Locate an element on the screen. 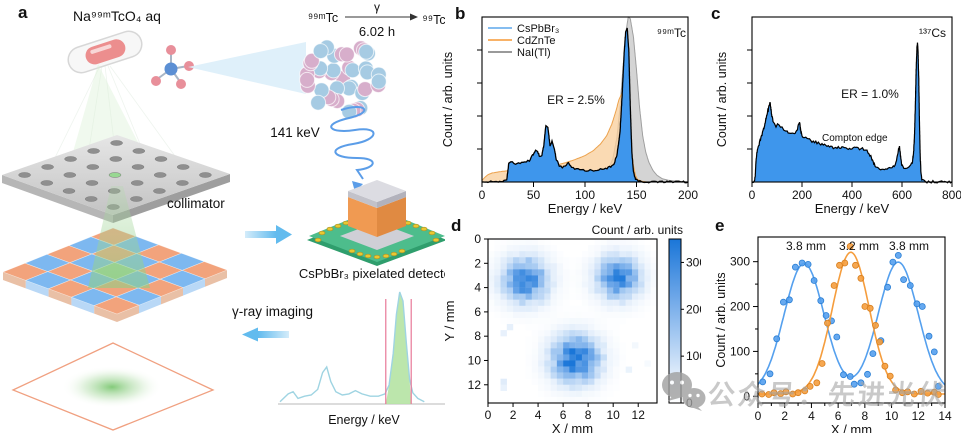  decay-daughter: ⁹⁹Tc is located at coordinates (433, 20).